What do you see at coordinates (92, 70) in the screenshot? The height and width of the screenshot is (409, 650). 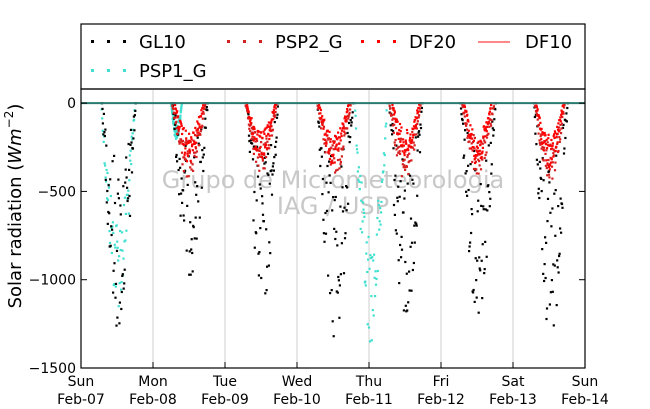 I see `legend-dot-marker` at bounding box center [92, 70].